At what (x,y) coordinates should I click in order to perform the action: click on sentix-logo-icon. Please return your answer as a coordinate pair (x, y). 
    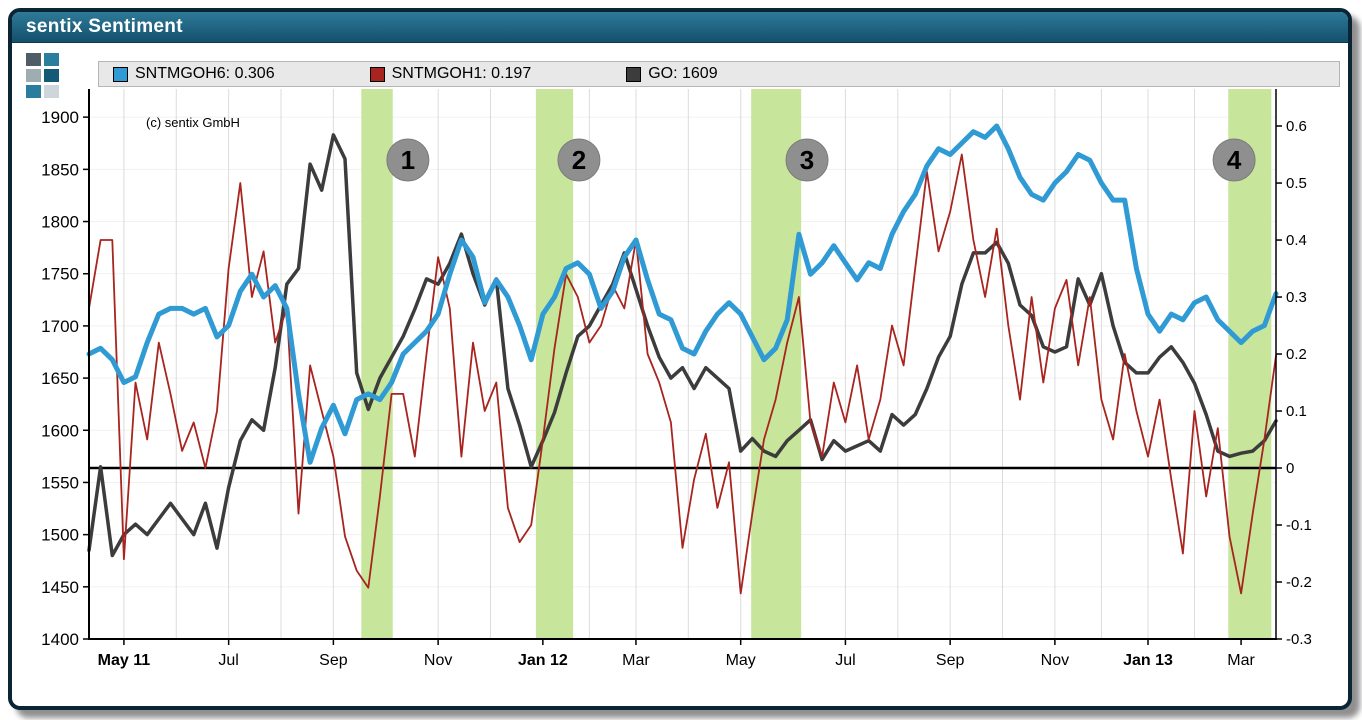
    Looking at the image, I should click on (42, 75).